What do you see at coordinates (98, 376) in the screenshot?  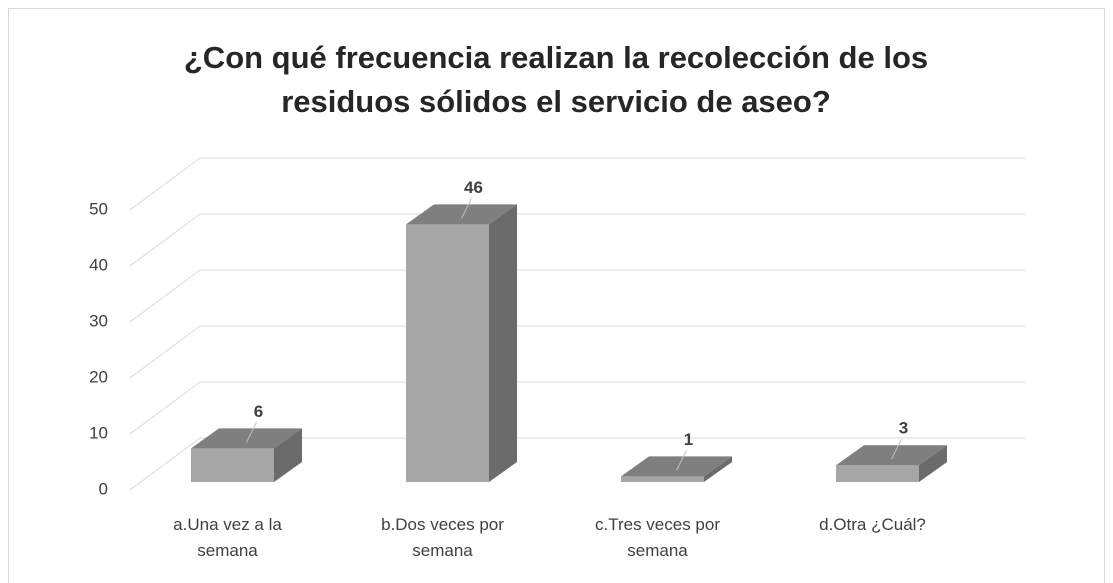 I see `y-tick-label: 20` at bounding box center [98, 376].